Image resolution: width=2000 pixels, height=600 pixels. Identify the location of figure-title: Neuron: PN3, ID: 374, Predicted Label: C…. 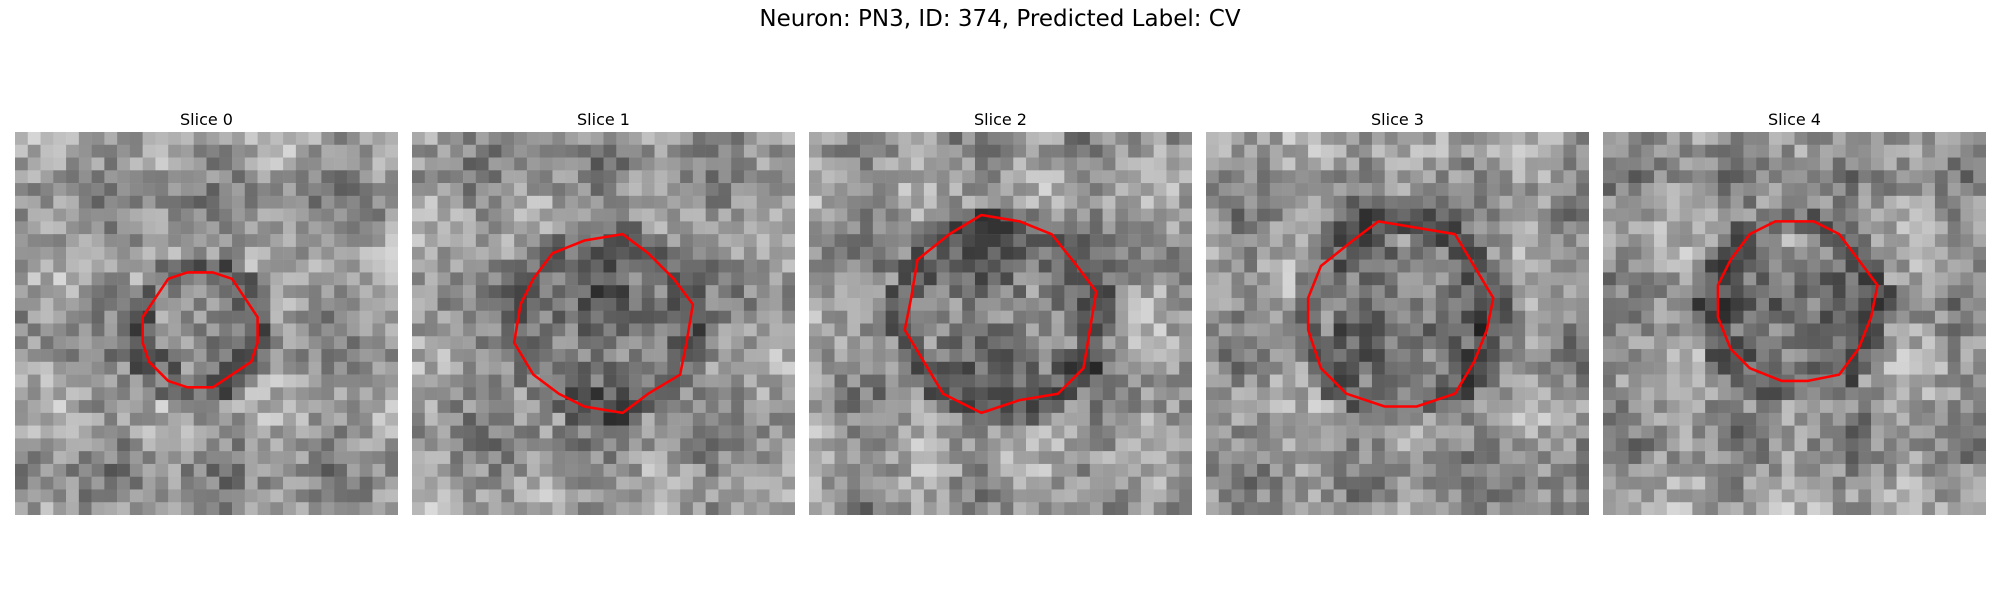
(1000, 19).